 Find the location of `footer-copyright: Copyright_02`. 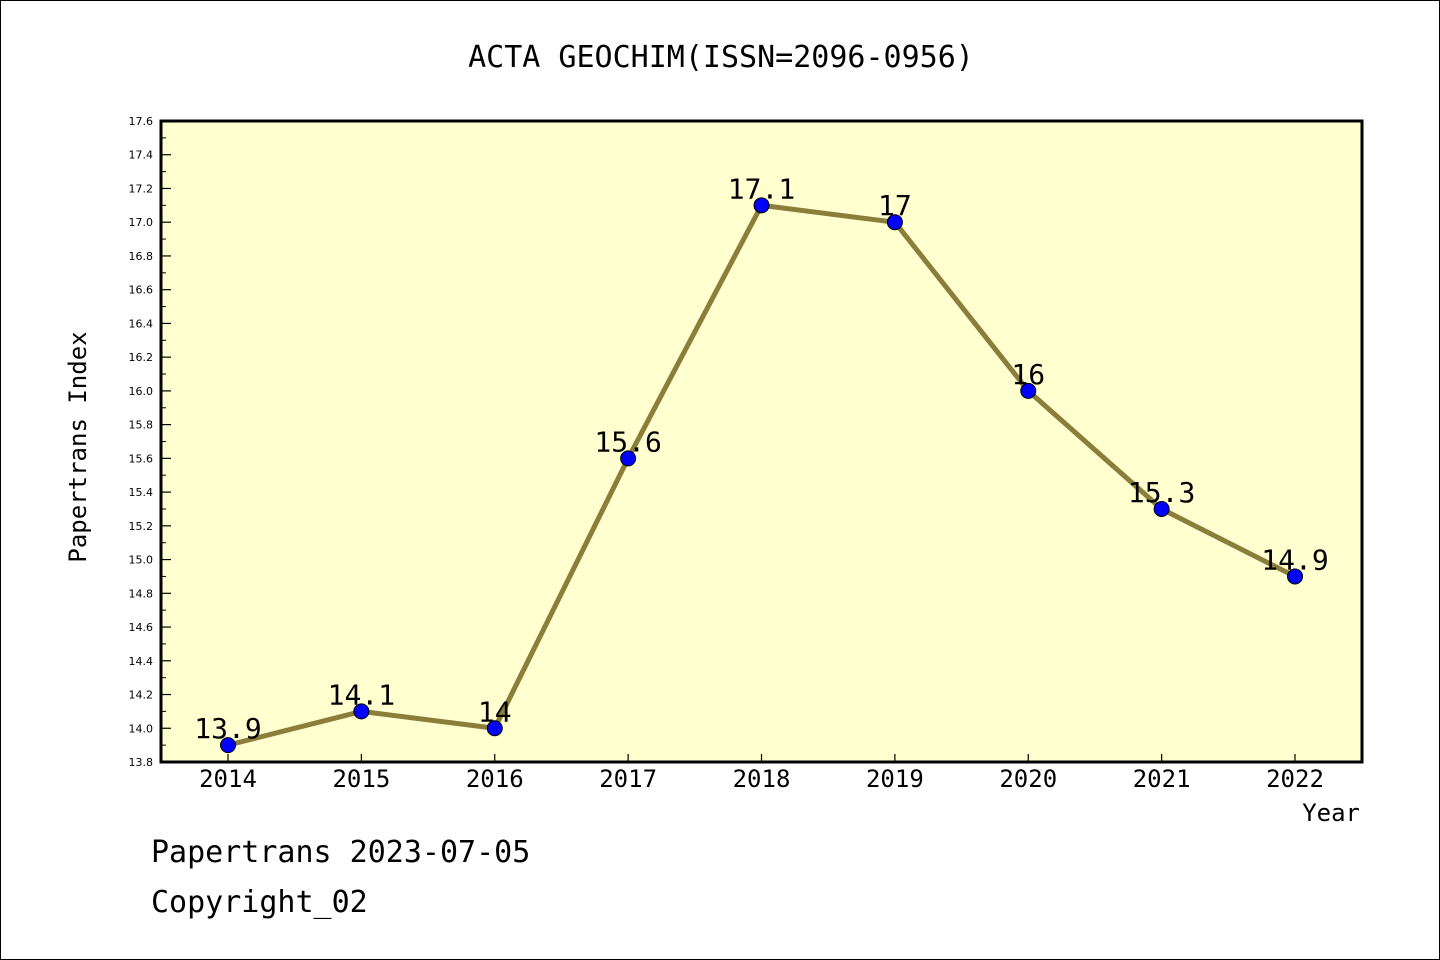

footer-copyright: Copyright_02 is located at coordinates (259, 902).